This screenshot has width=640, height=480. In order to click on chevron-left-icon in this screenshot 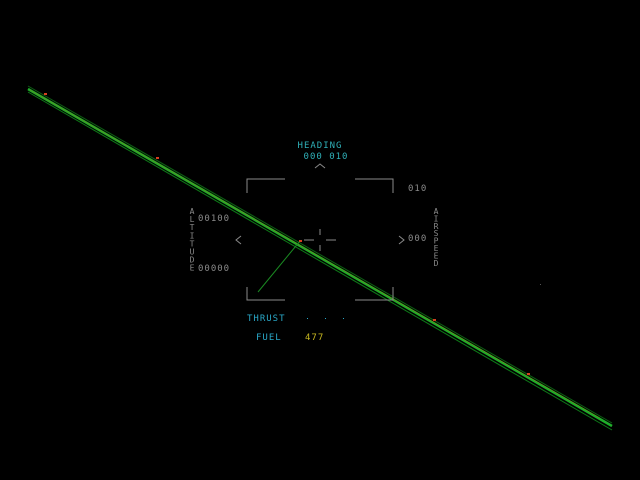, I will do `click(238, 240)`.